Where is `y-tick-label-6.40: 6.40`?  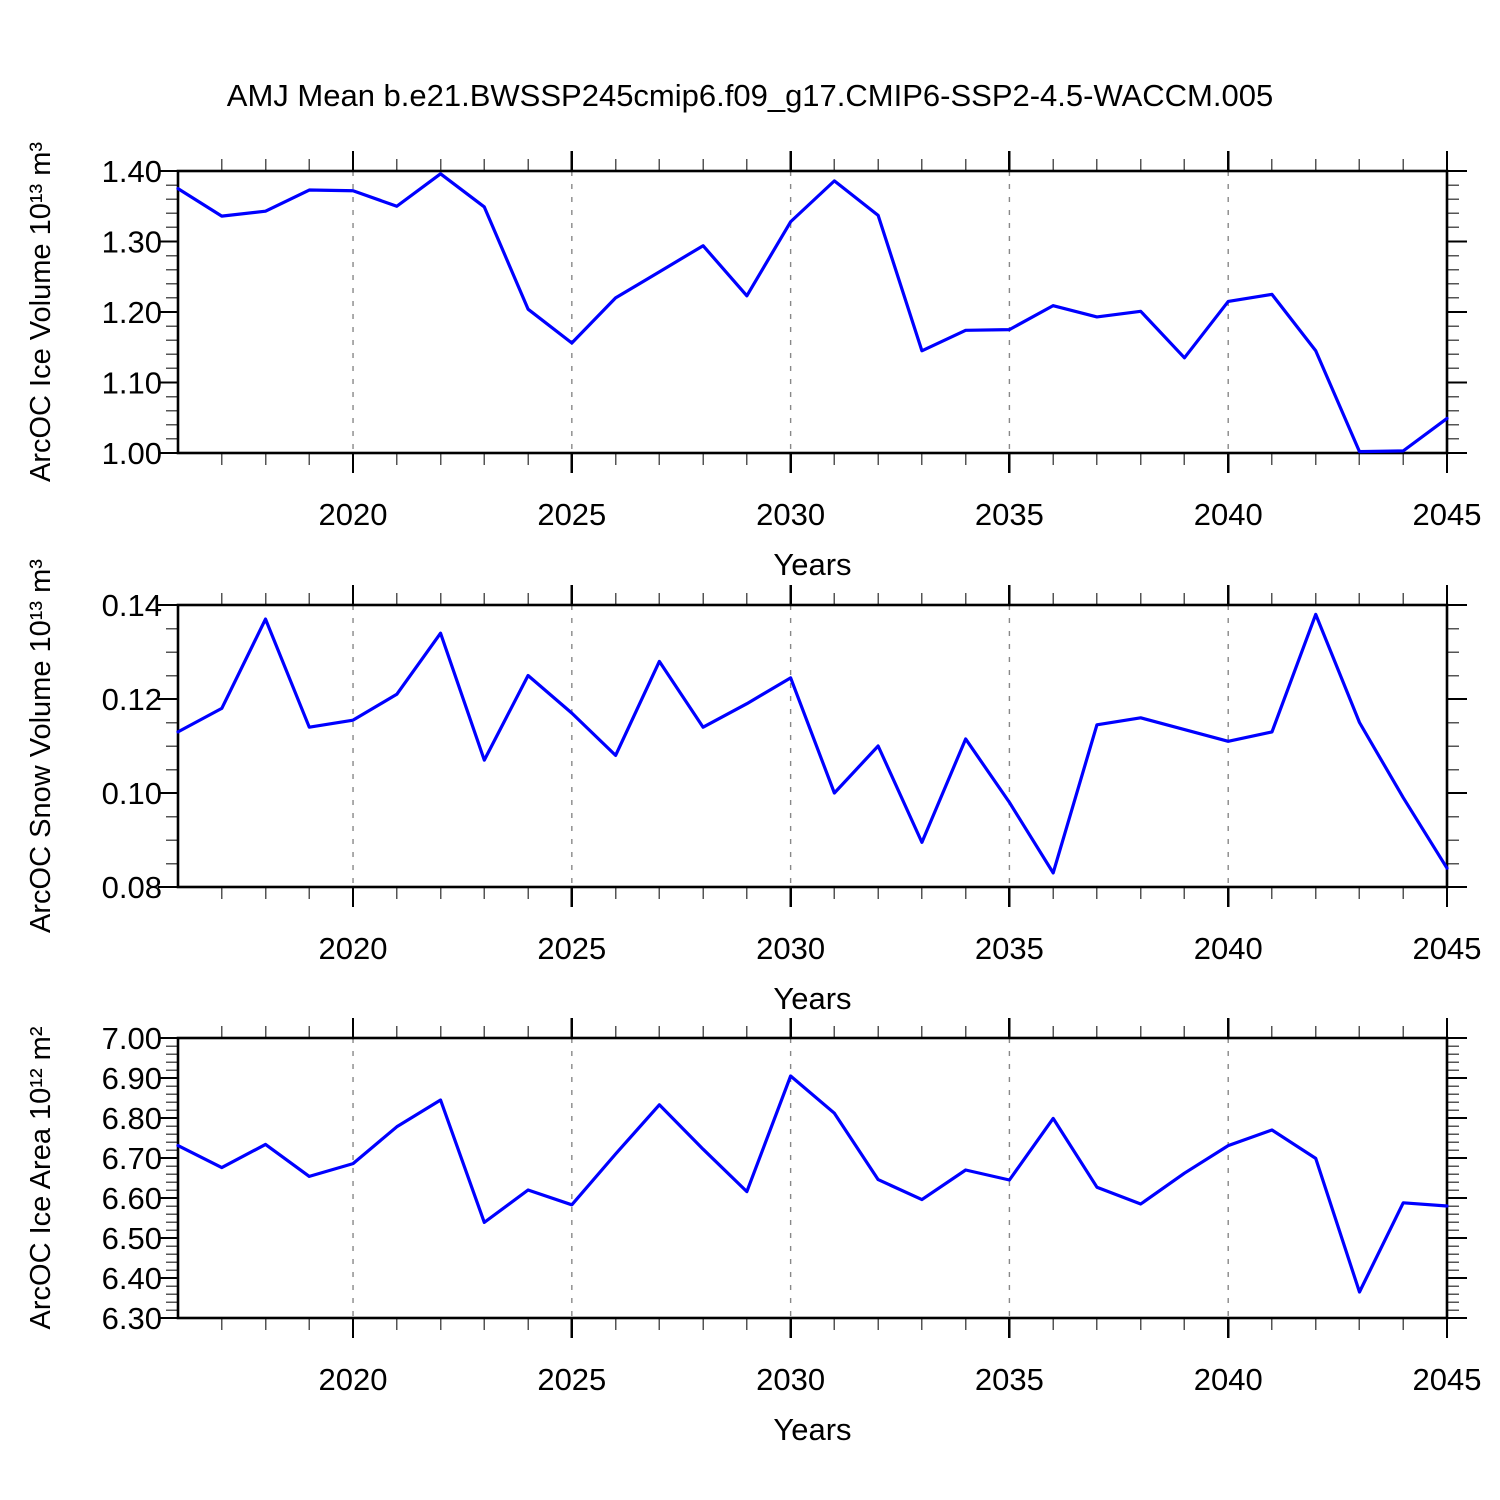
y-tick-label-6.40: 6.40 is located at coordinates (132, 1278).